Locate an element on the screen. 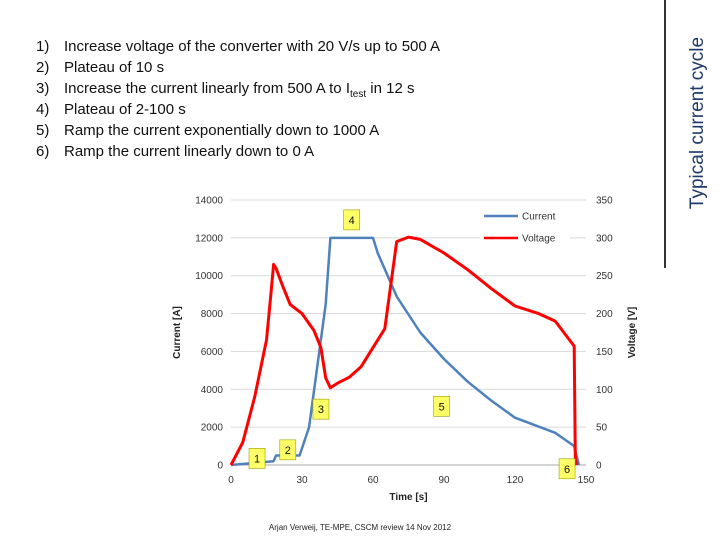  y2-tick-label: 100 is located at coordinates (604, 390).